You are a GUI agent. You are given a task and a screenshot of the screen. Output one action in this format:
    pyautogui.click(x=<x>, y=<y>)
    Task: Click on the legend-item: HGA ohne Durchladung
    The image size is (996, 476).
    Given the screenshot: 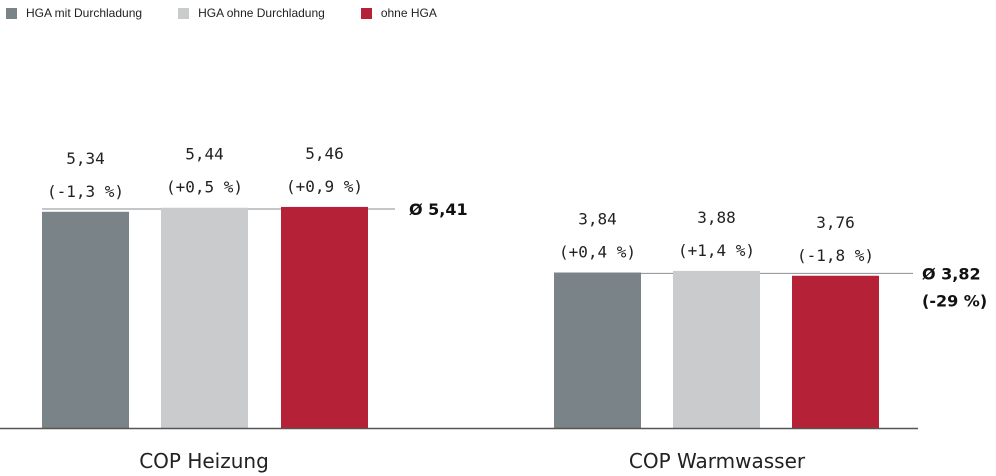 What is the action you would take?
    pyautogui.click(x=251, y=13)
    